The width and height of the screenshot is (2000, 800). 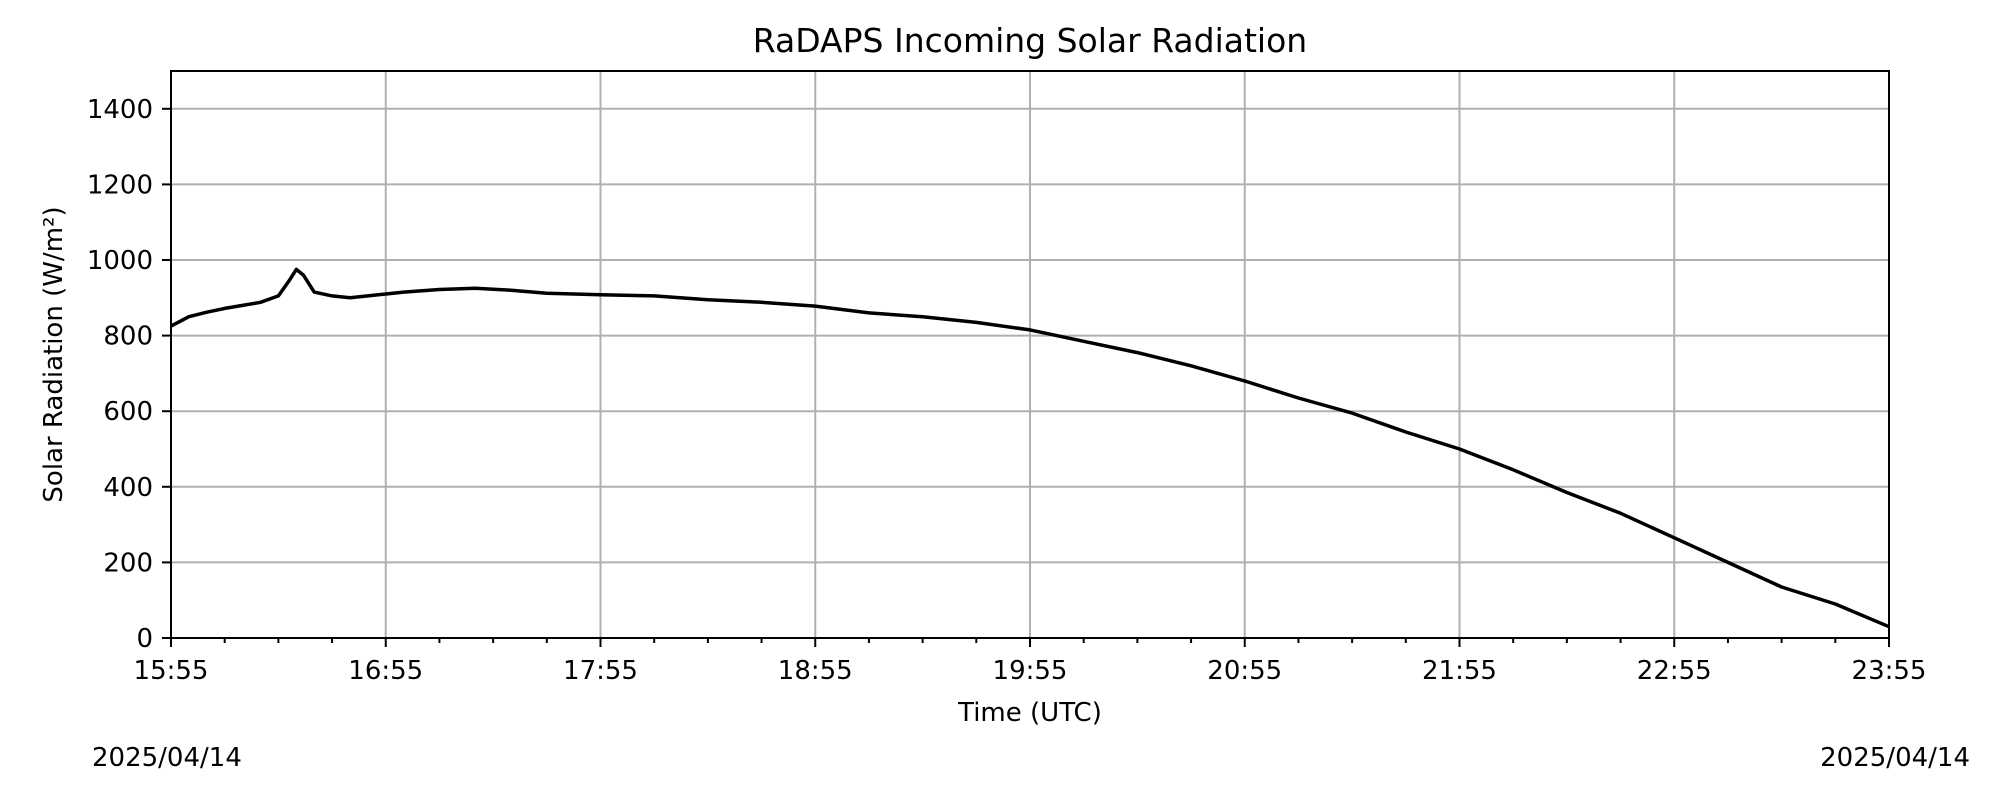 What do you see at coordinates (144, 639) in the screenshot?
I see `y-tick-label: 0` at bounding box center [144, 639].